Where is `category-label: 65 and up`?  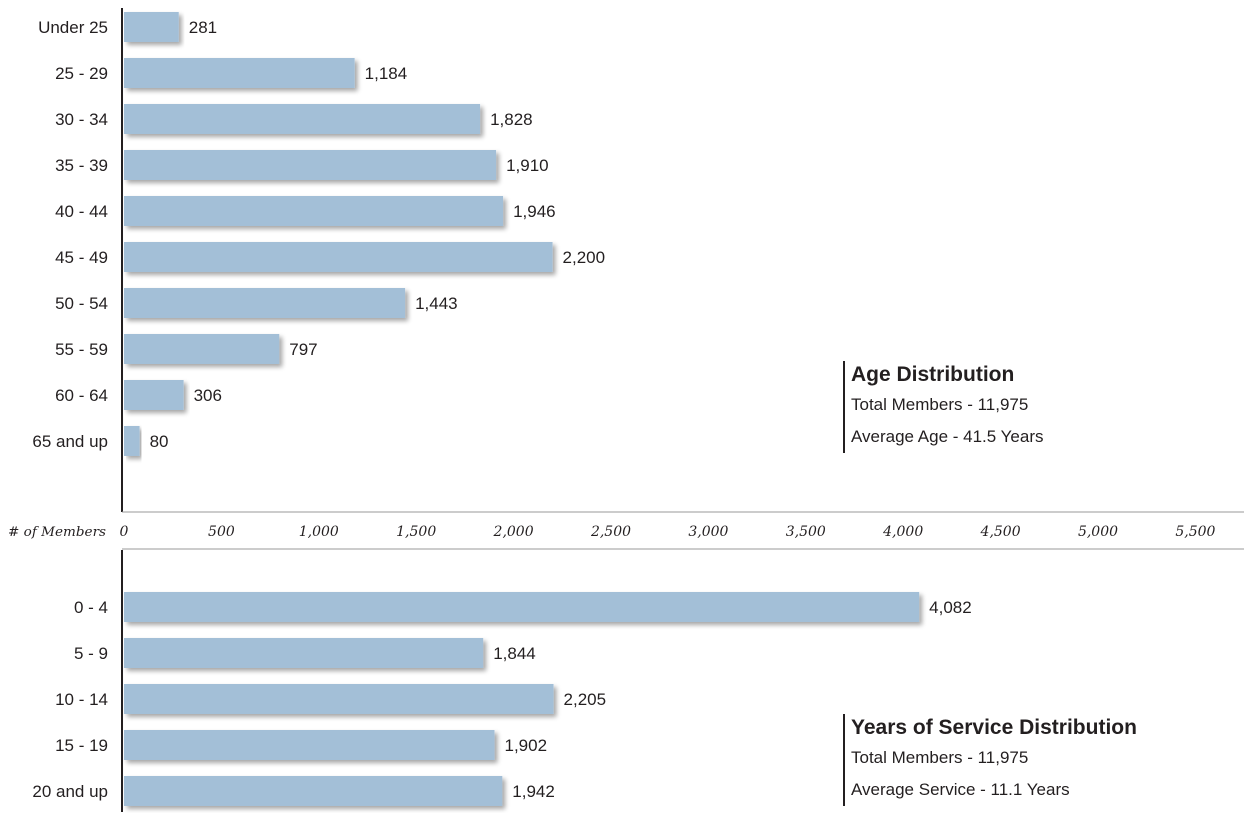 category-label: 65 and up is located at coordinates (70, 441).